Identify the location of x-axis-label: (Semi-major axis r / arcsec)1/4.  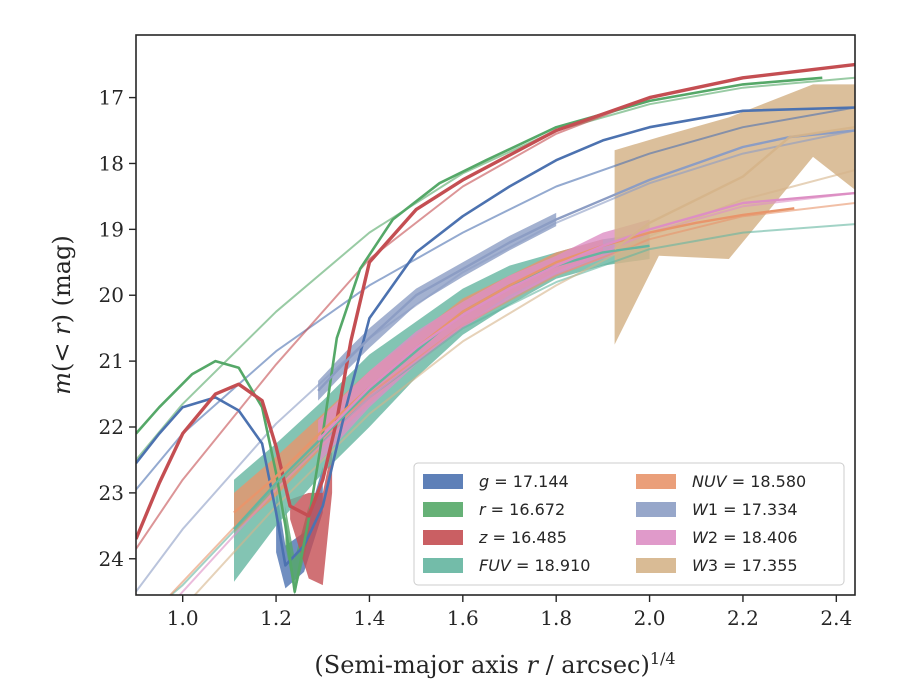
(494, 664).